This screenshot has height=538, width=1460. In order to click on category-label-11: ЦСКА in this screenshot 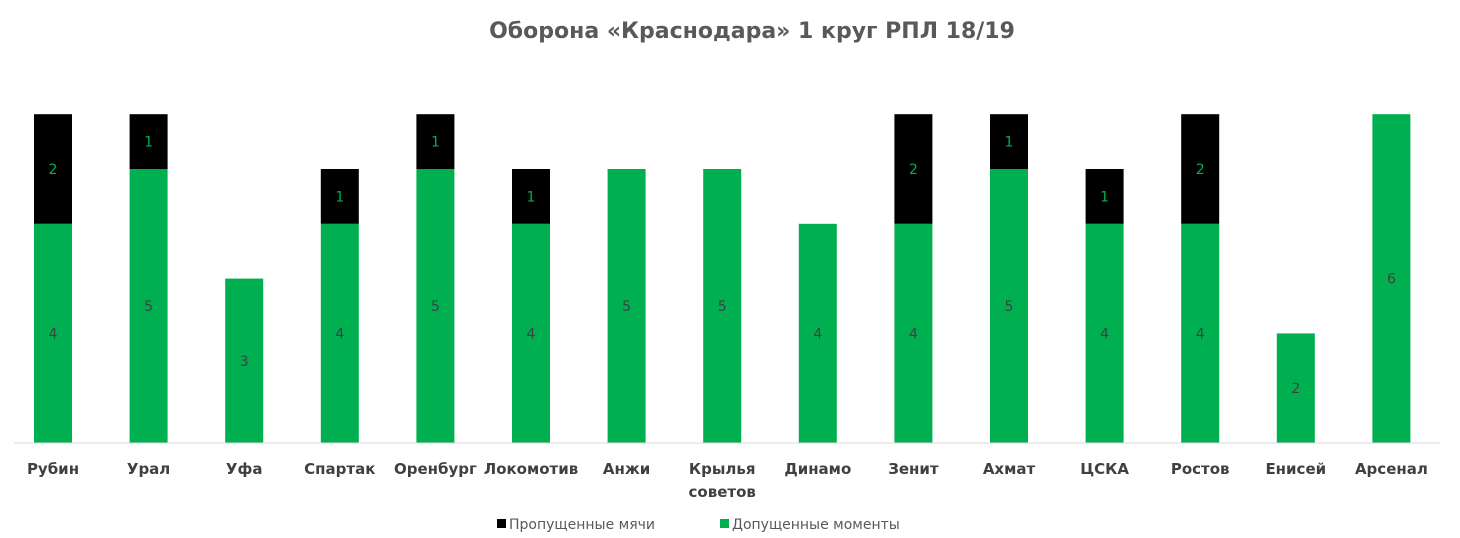, I will do `click(1104, 469)`.